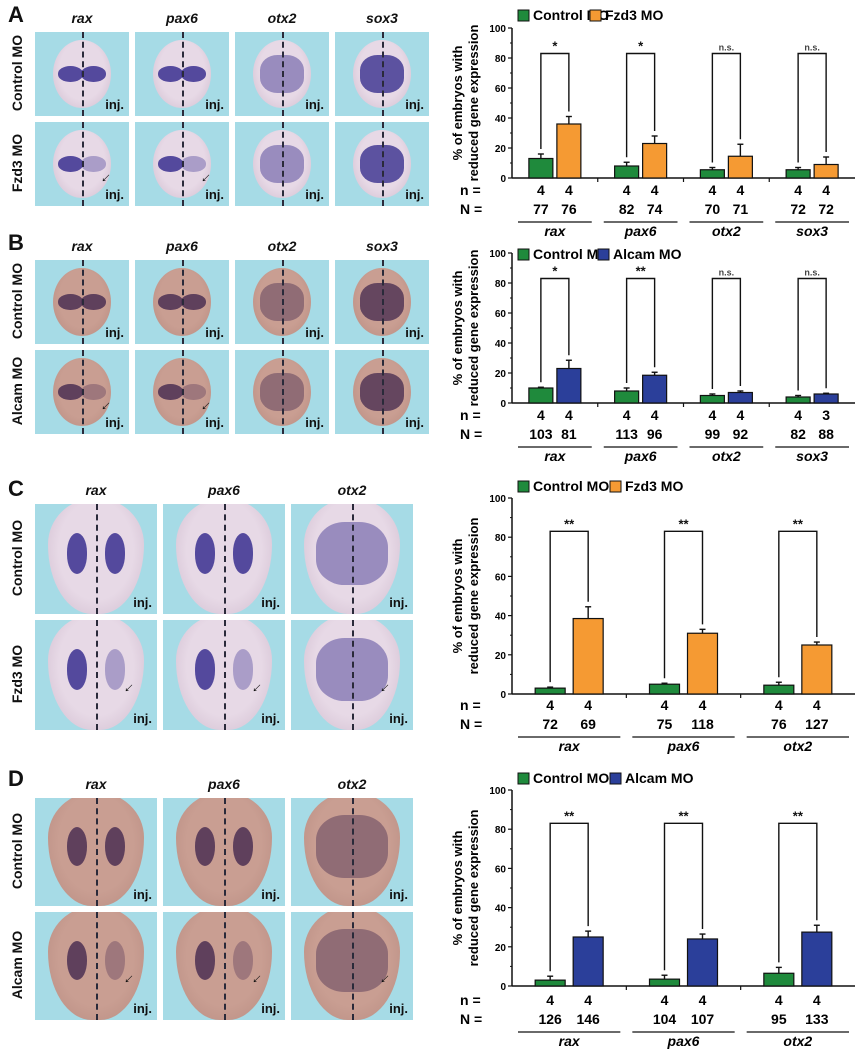 The image size is (863, 1054). Describe the element at coordinates (501, 284) in the screenshot. I see `y-tick-label: 80` at that location.